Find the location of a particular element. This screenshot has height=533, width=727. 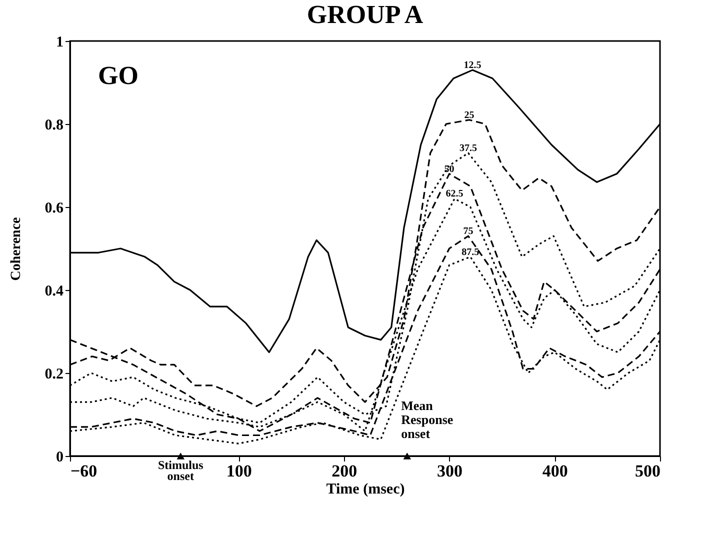

series-label: 12.5 is located at coordinates (473, 66).